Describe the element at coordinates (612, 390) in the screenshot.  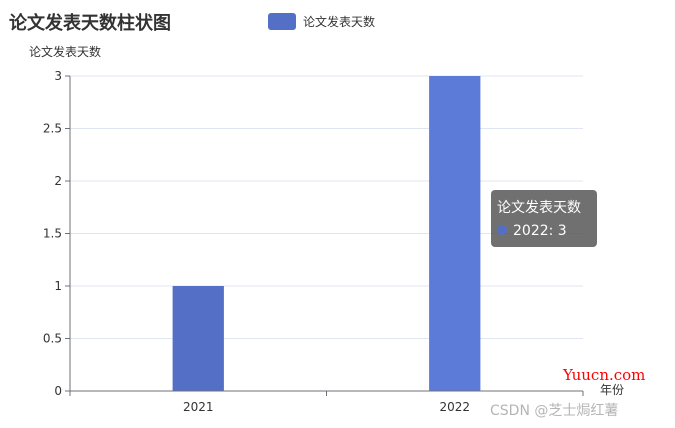
I see `x-axis-label: 年份` at that location.